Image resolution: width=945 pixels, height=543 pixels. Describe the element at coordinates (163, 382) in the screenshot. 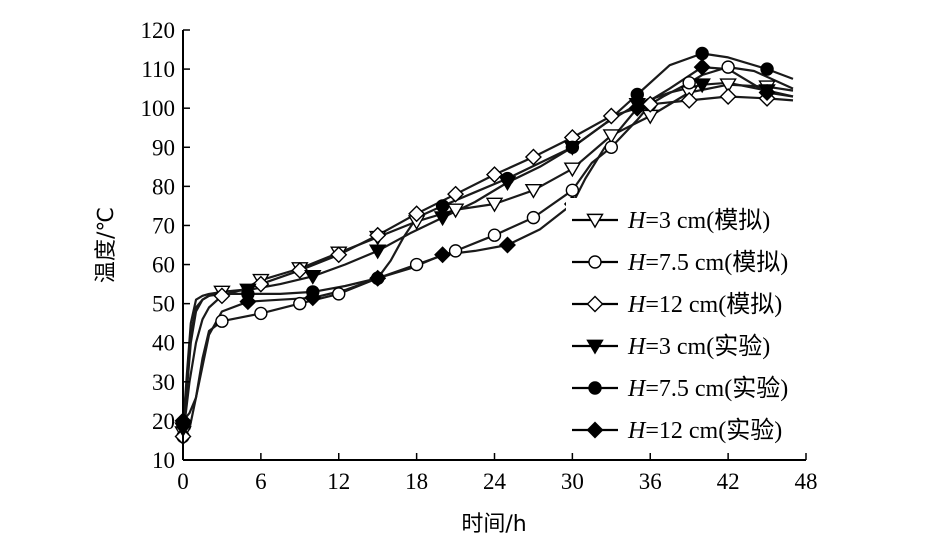

I see `y-tick-label: 30` at that location.